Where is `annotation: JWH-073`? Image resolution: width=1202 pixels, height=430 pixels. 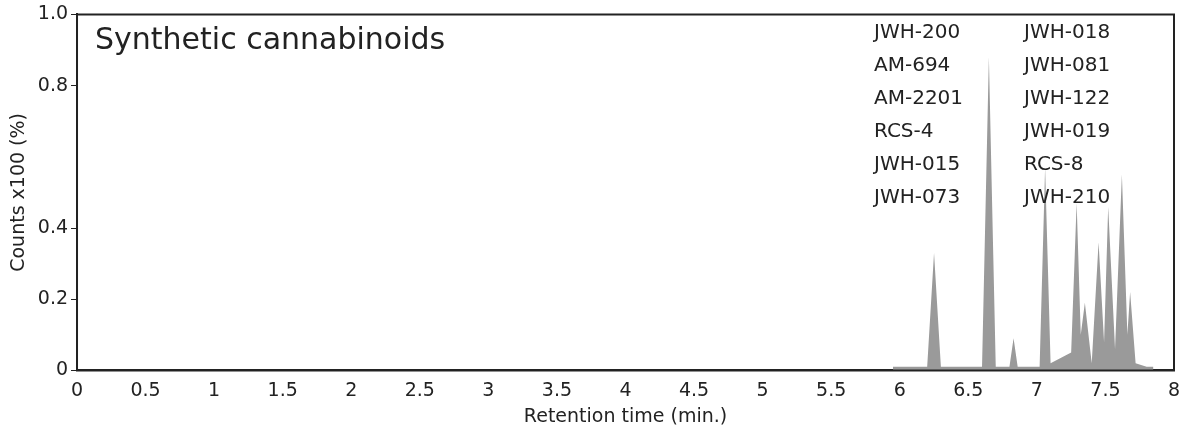 annotation: JWH-073 is located at coordinates (916, 195).